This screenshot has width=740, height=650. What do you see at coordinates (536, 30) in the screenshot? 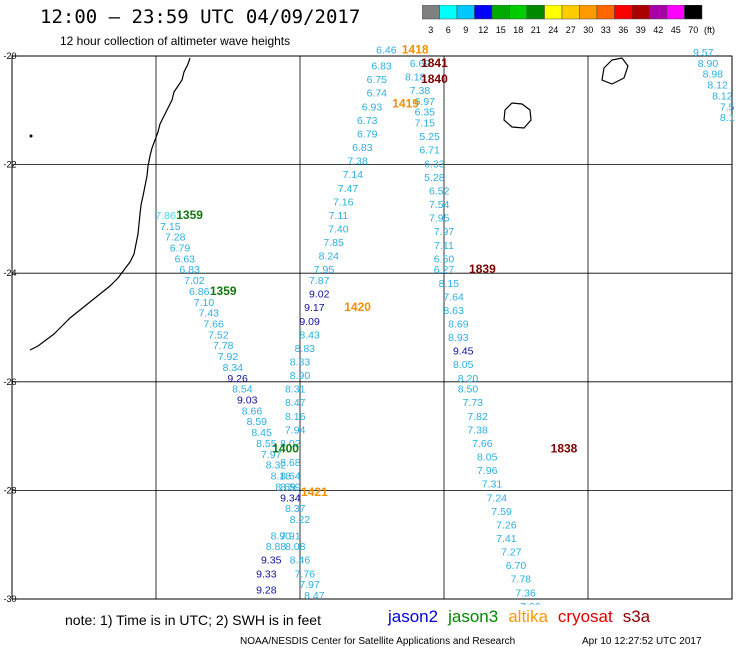
I see `scale-value: 21` at bounding box center [536, 30].